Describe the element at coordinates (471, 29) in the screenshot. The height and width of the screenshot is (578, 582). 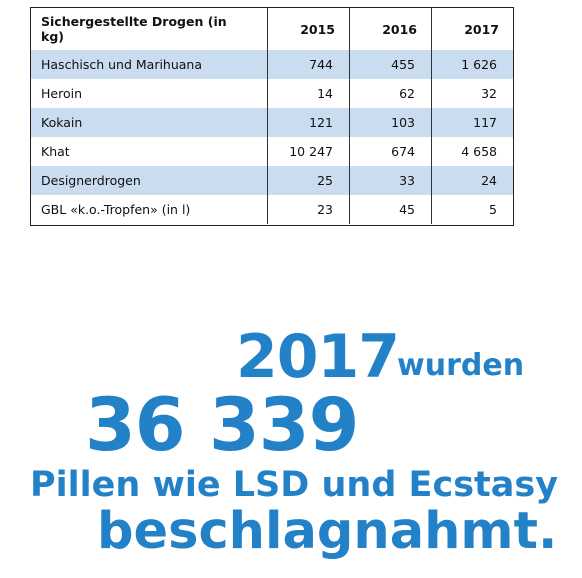
I see `header-2017: 2017` at that location.